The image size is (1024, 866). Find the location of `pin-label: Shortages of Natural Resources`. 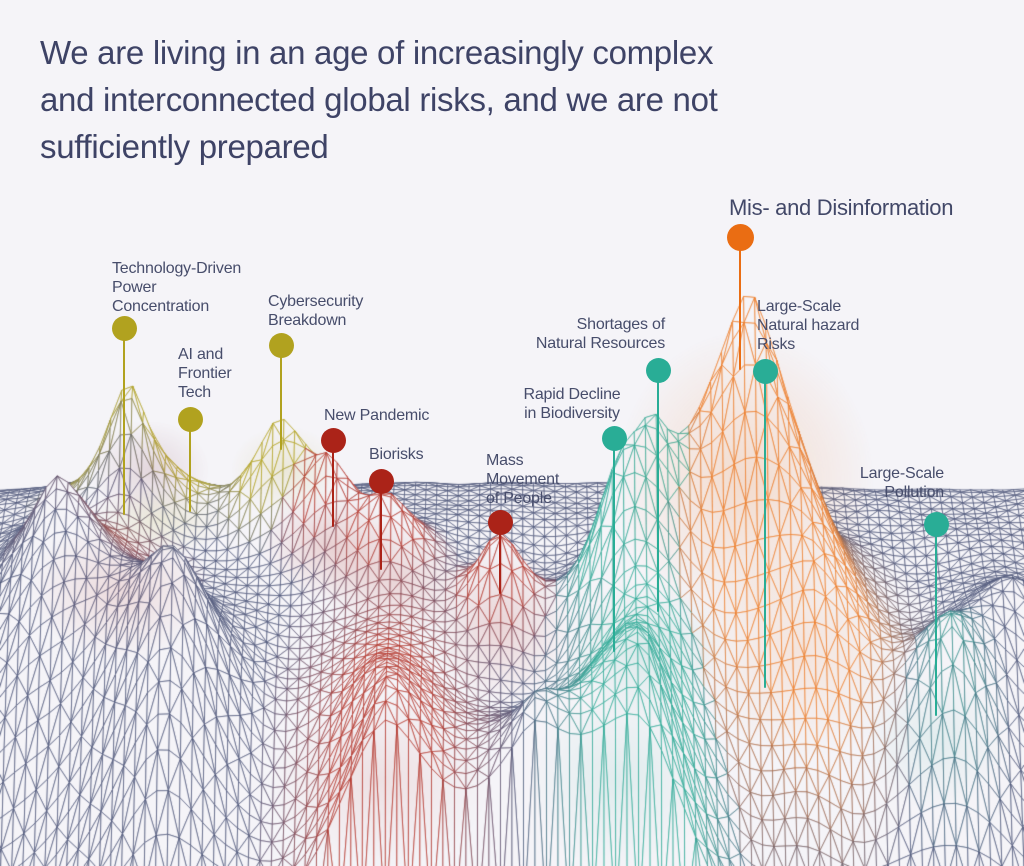

pin-label: Shortages of Natural Resources is located at coordinates (600, 334).